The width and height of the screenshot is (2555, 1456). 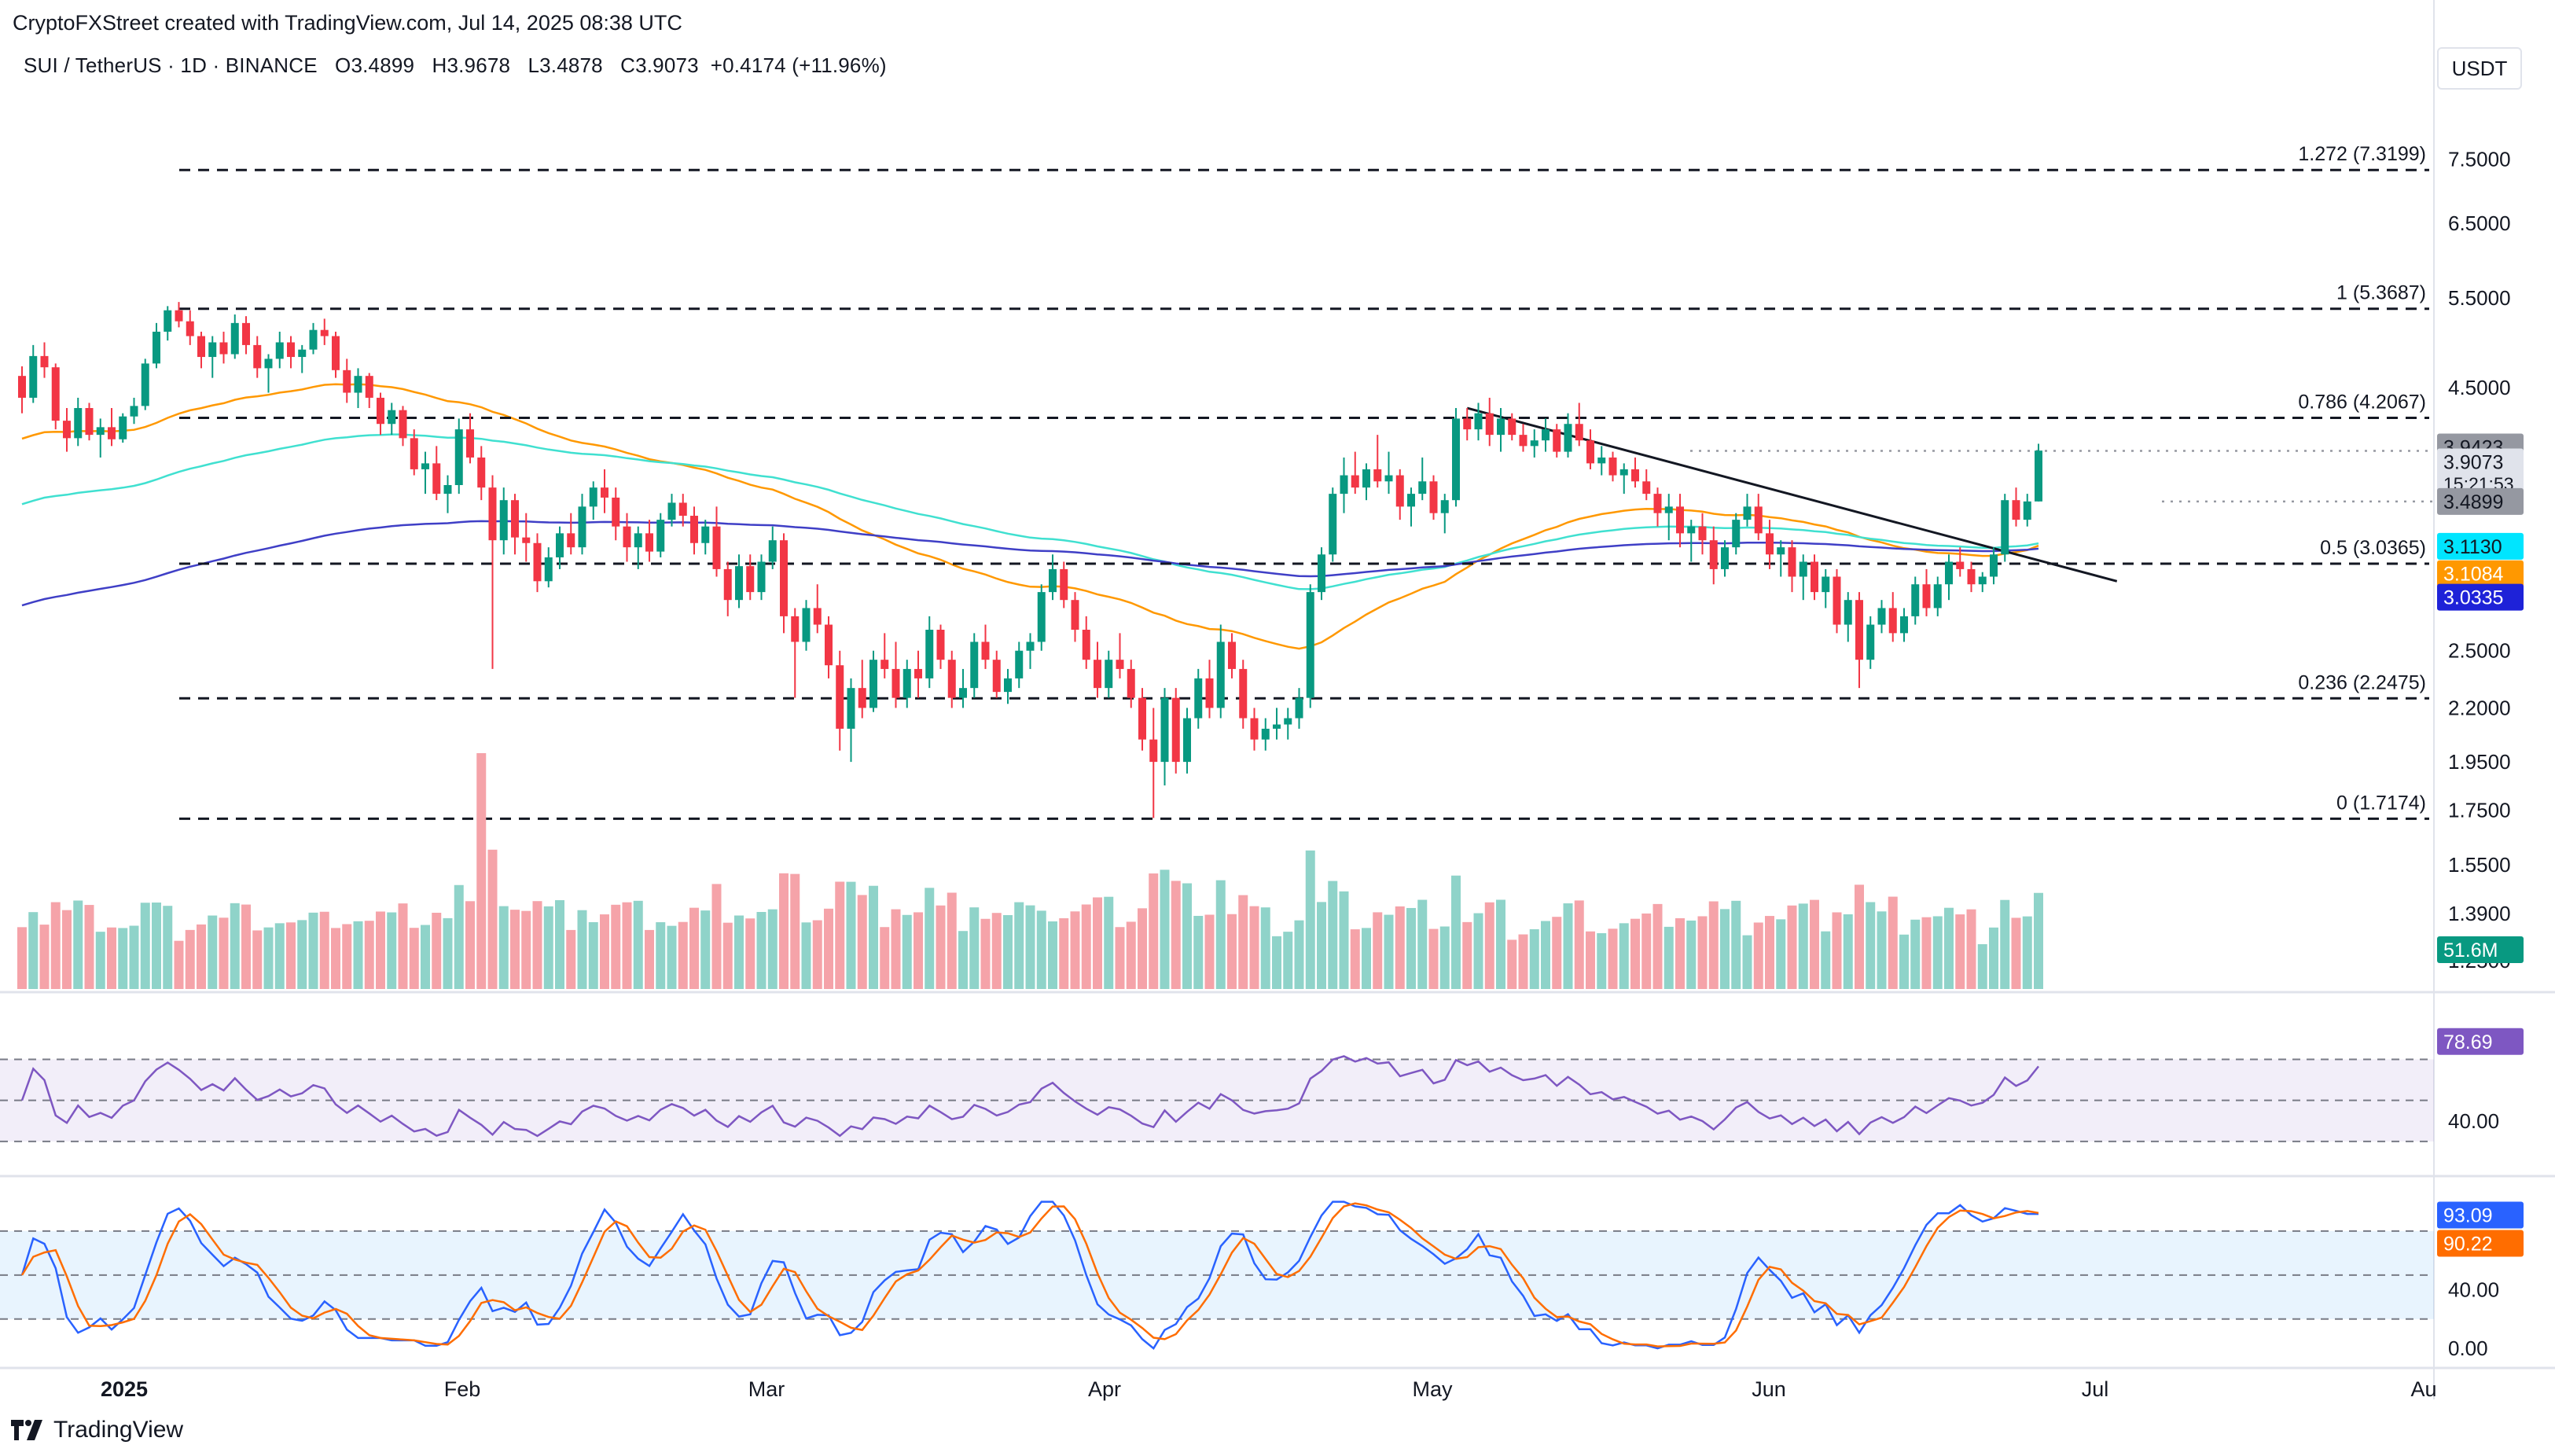 What do you see at coordinates (2472, 547) in the screenshot?
I see `price-label-ema100: 3.1130` at bounding box center [2472, 547].